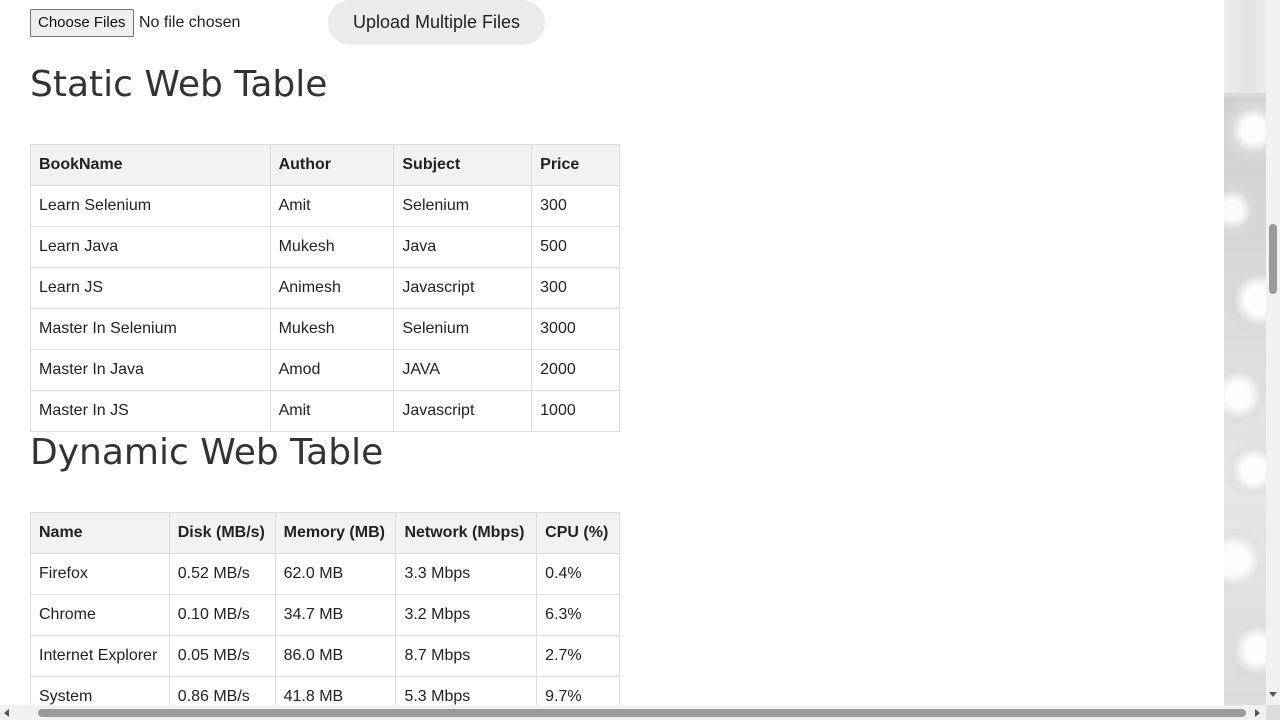 This screenshot has width=1280, height=720. I want to click on table-cell: 86.0 MB, so click(335, 656).